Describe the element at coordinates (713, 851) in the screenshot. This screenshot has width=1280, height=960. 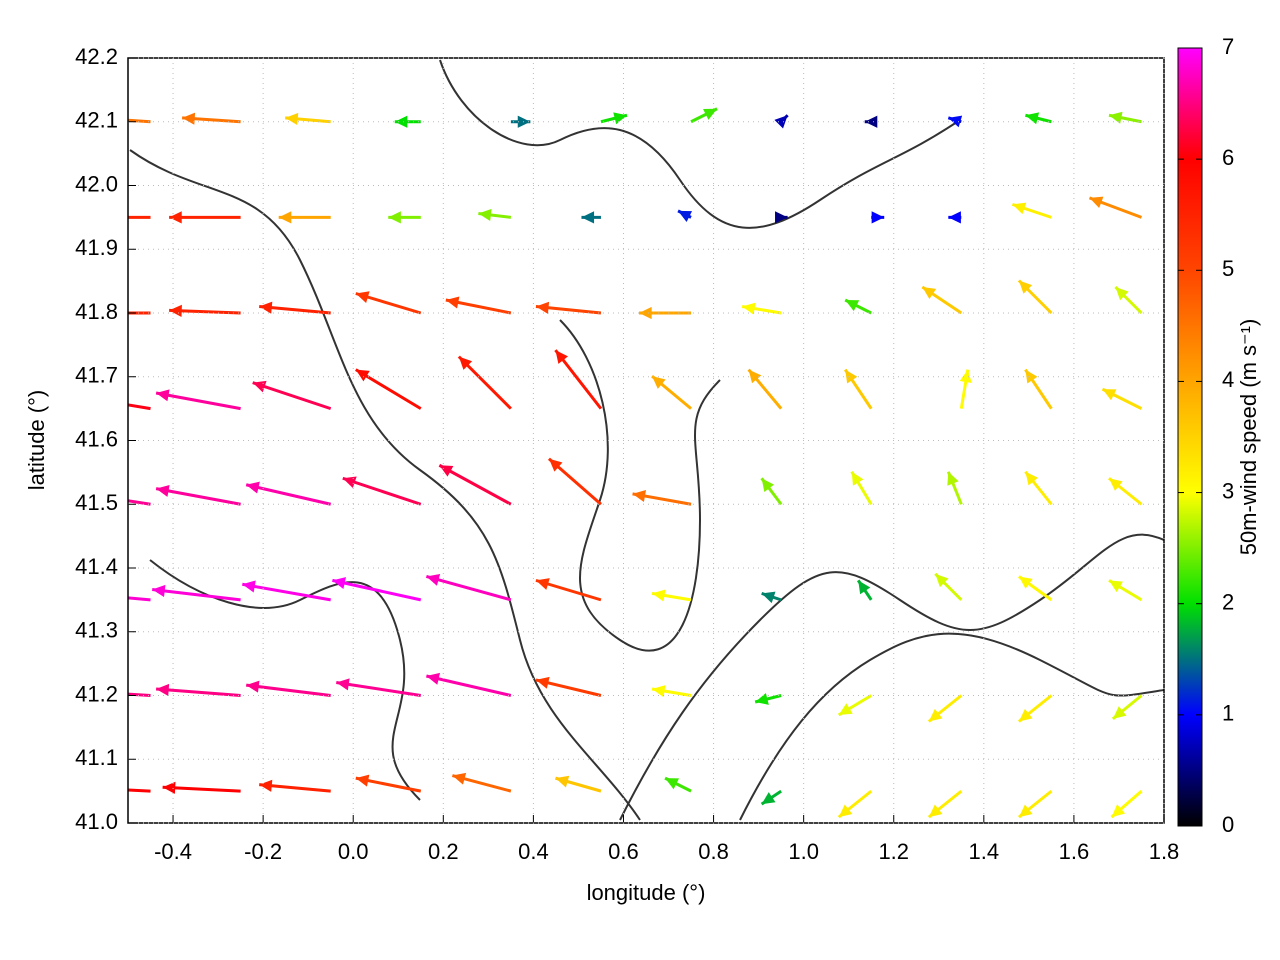
I see `x-tick-label: 0.8` at that location.